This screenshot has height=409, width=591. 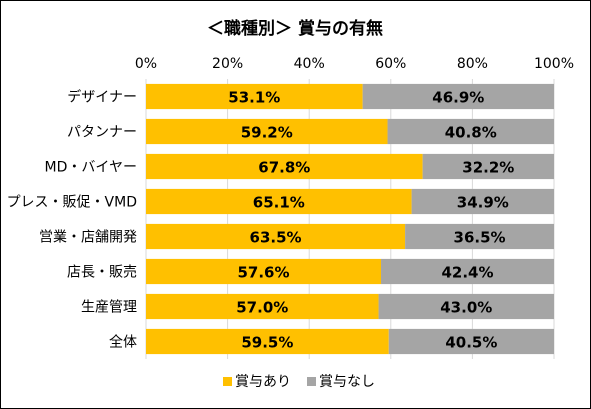 I want to click on category-label: MD・バイヤー, so click(x=91, y=168).